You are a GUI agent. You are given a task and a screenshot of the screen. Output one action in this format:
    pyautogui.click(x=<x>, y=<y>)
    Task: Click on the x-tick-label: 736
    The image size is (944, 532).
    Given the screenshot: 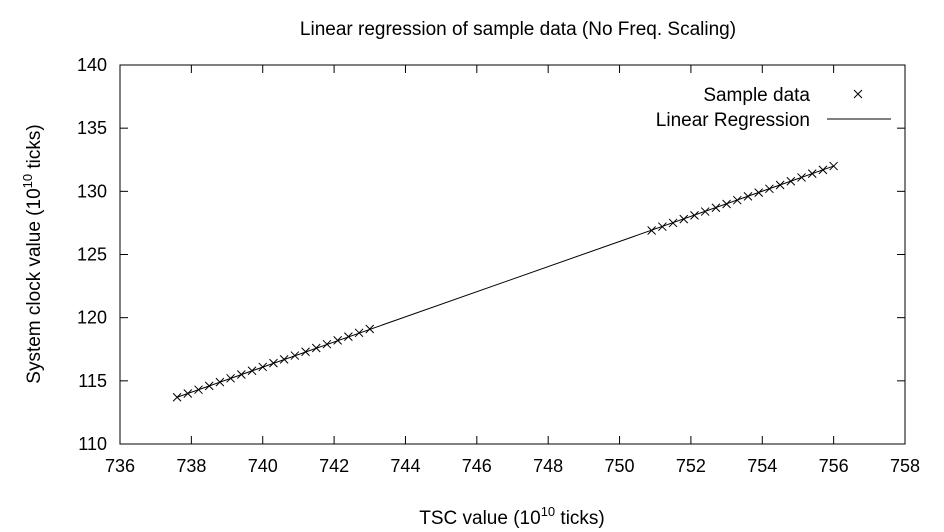 What is the action you would take?
    pyautogui.click(x=120, y=466)
    